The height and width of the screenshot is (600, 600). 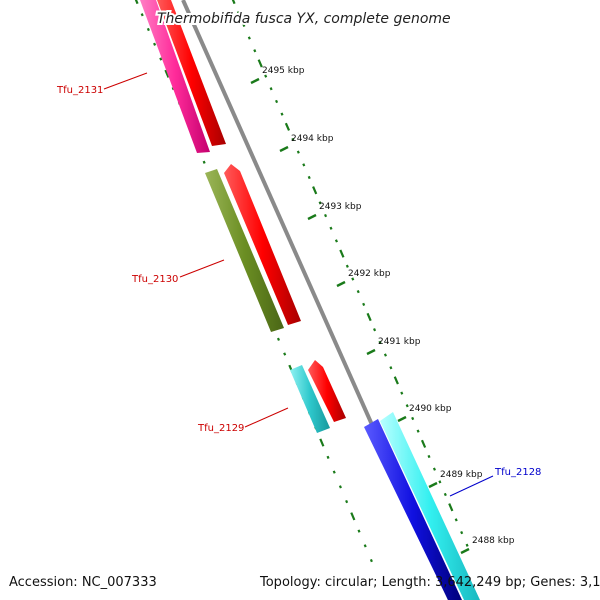 I want to click on kbp-label: 2495 kbp, so click(x=283, y=71).